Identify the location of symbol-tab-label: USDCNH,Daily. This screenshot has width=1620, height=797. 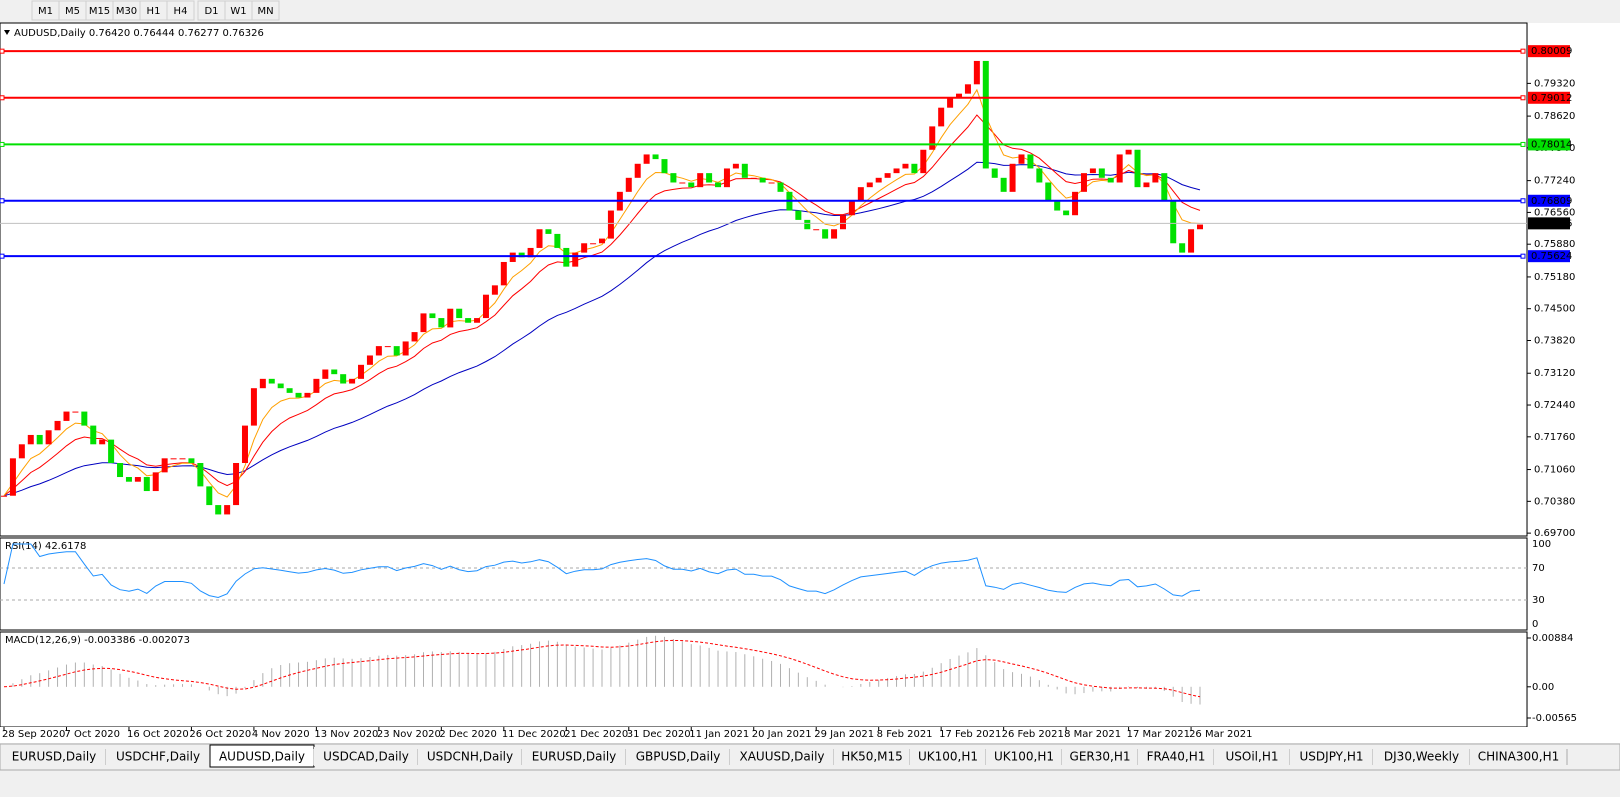
(470, 757).